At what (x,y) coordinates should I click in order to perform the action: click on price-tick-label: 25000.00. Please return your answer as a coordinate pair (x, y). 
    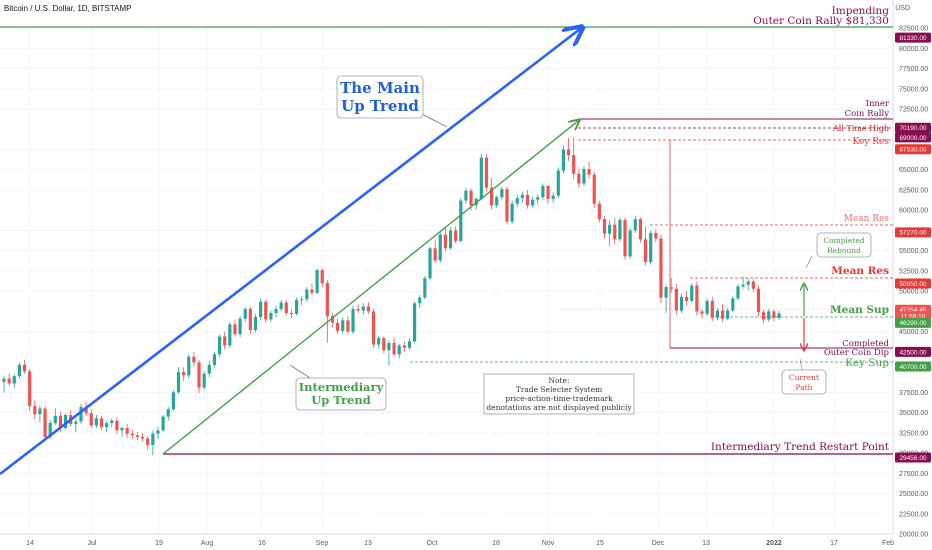
    Looking at the image, I should click on (913, 494).